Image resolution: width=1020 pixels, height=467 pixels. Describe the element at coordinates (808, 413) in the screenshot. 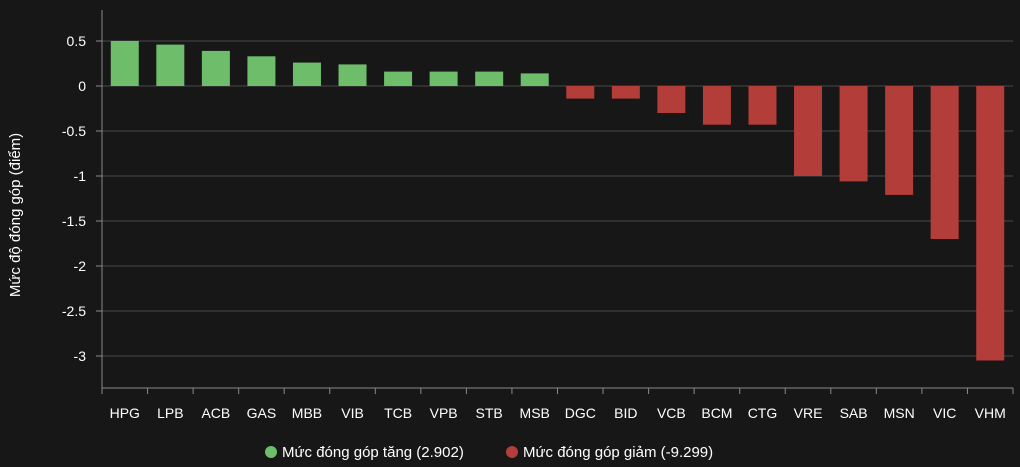

I see `x-tick-label-vre: VRE` at that location.